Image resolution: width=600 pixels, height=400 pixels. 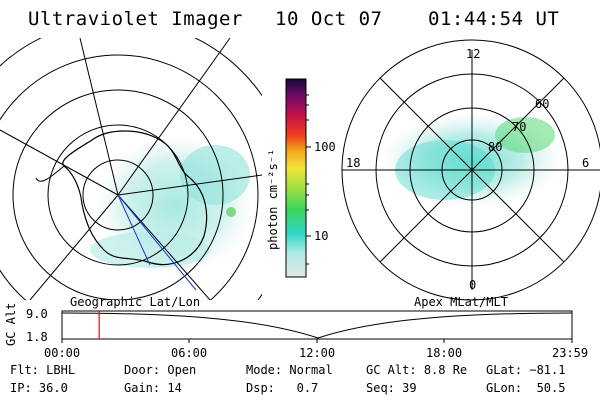 What do you see at coordinates (526, 370) in the screenshot?
I see `status-glat: GLat: −81.1` at bounding box center [526, 370].